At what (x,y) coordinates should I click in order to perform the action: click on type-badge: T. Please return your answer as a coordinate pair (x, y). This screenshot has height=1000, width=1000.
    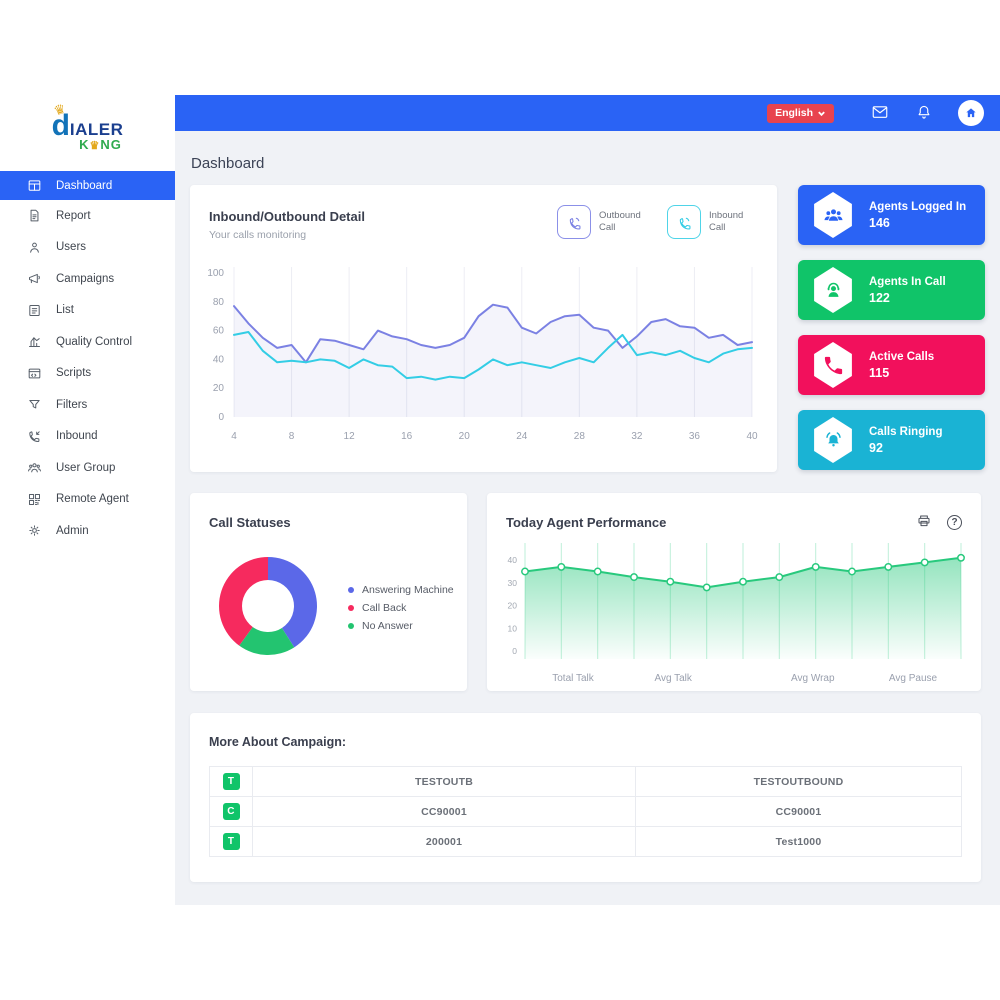
    Looking at the image, I should click on (231, 841).